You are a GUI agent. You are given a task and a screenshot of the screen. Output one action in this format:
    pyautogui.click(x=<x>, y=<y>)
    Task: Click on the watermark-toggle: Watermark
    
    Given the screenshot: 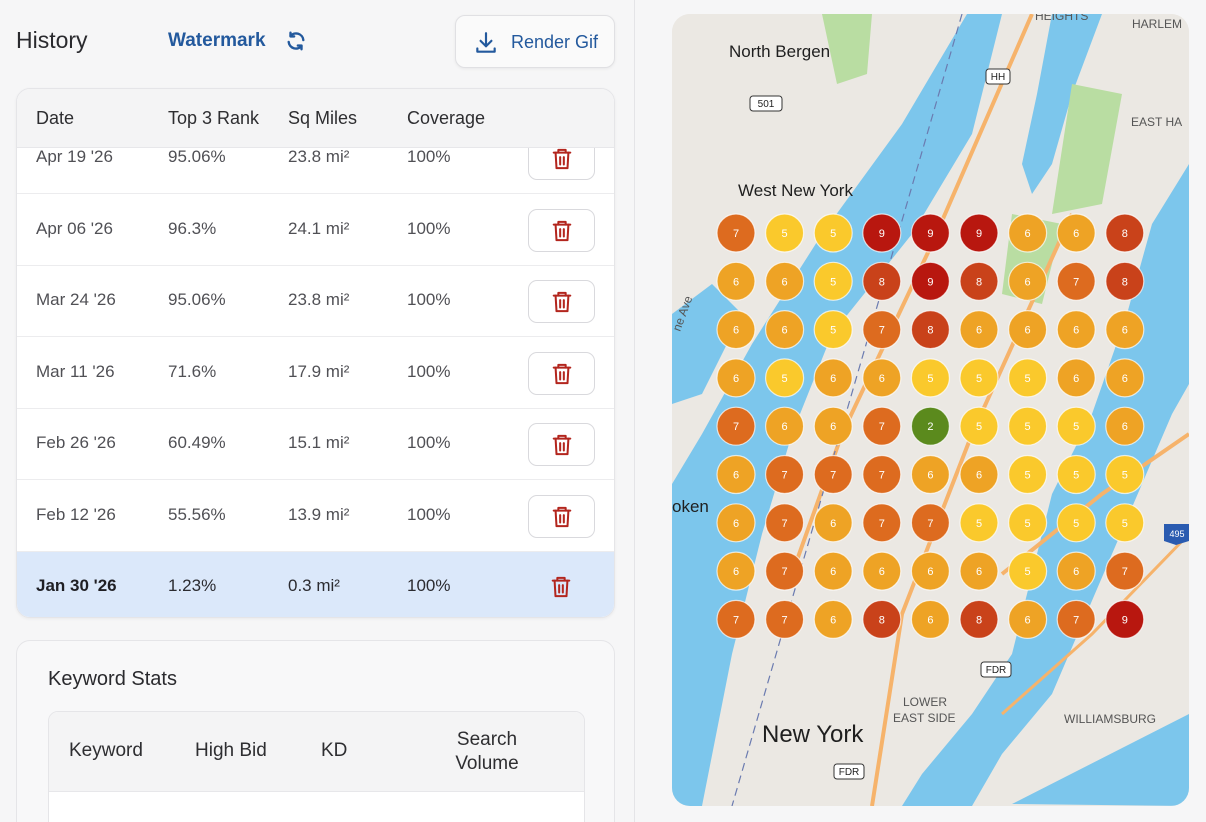 What is the action you would take?
    pyautogui.click(x=217, y=40)
    